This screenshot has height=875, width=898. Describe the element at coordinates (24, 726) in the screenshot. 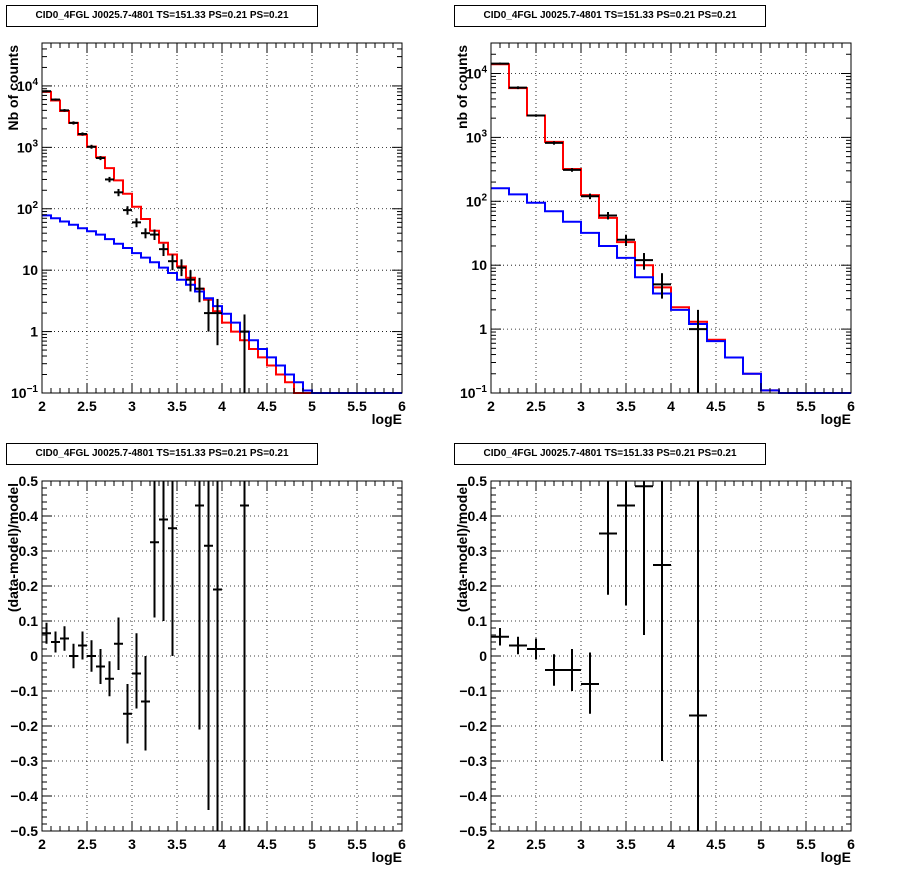

I see `y-tick-label: −0.2` at that location.